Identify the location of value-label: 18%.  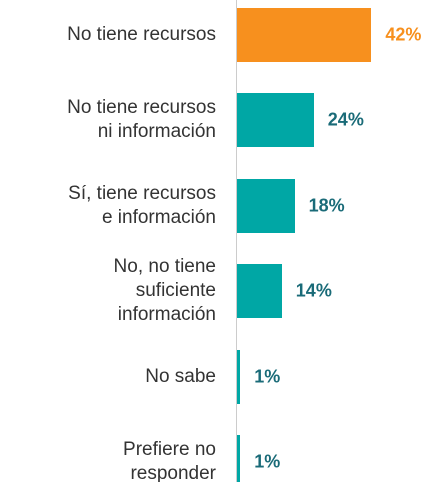
(326, 205).